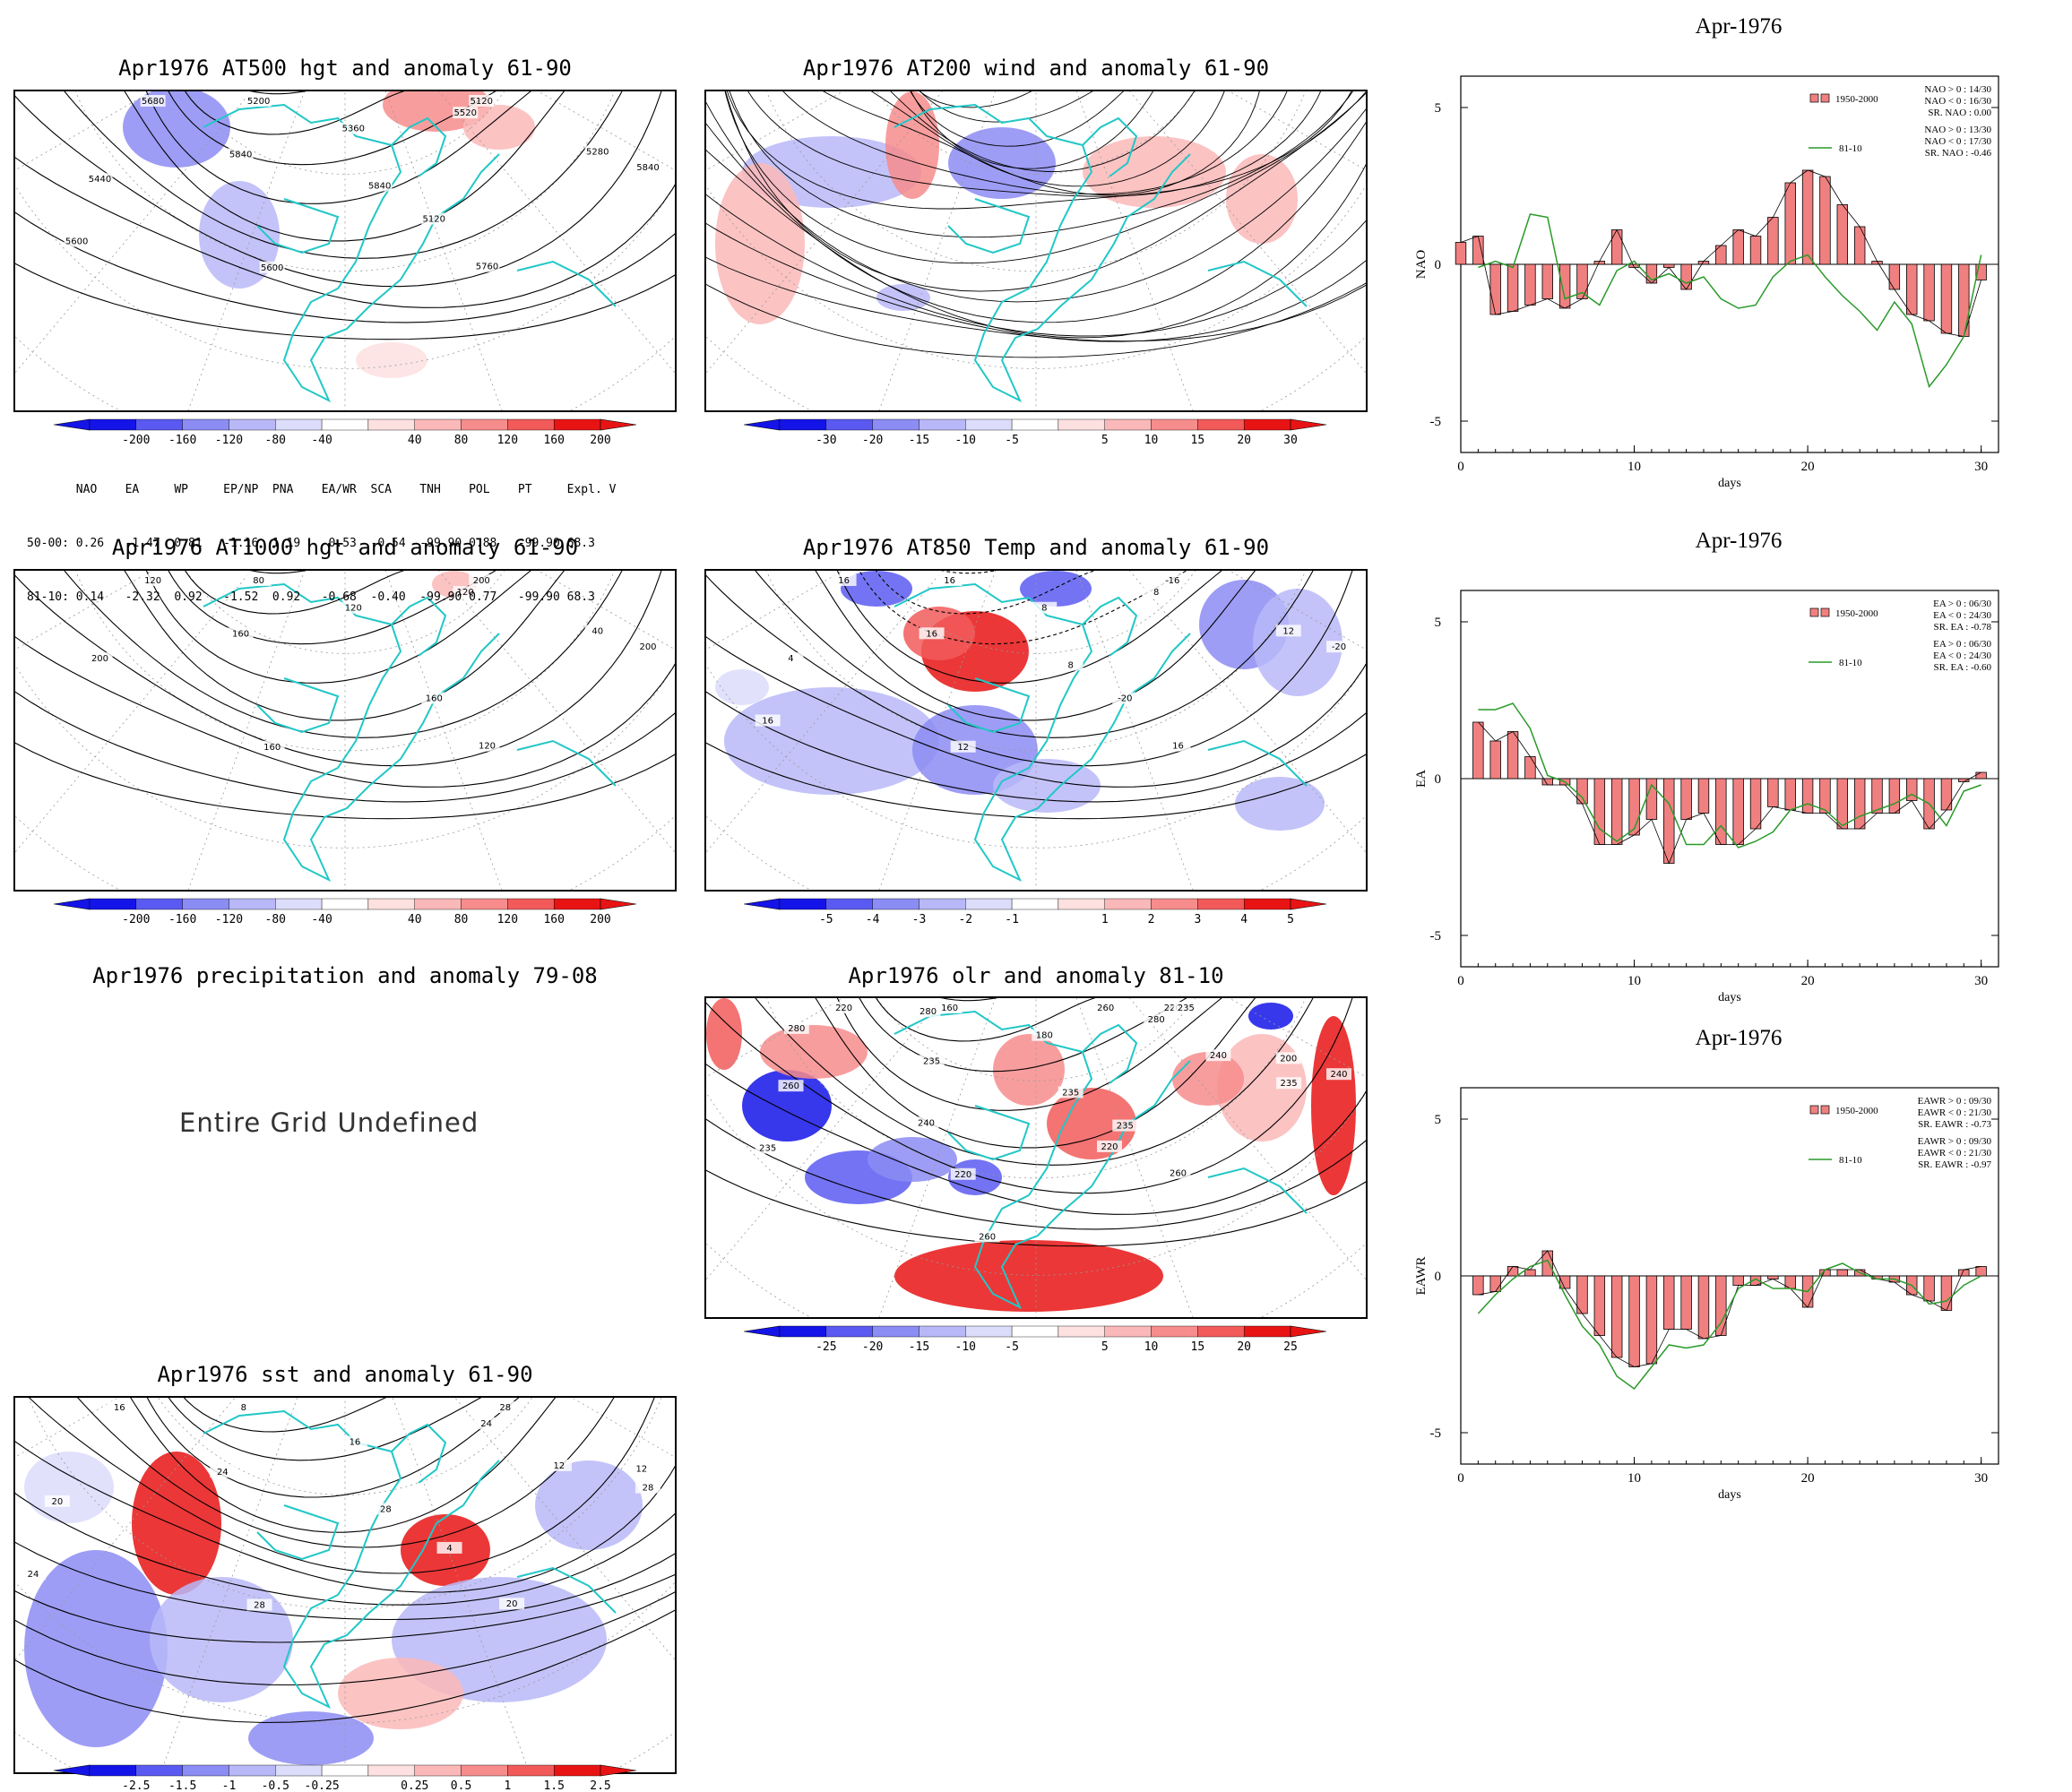  I want to click on contour-label: 28, so click(259, 1606).